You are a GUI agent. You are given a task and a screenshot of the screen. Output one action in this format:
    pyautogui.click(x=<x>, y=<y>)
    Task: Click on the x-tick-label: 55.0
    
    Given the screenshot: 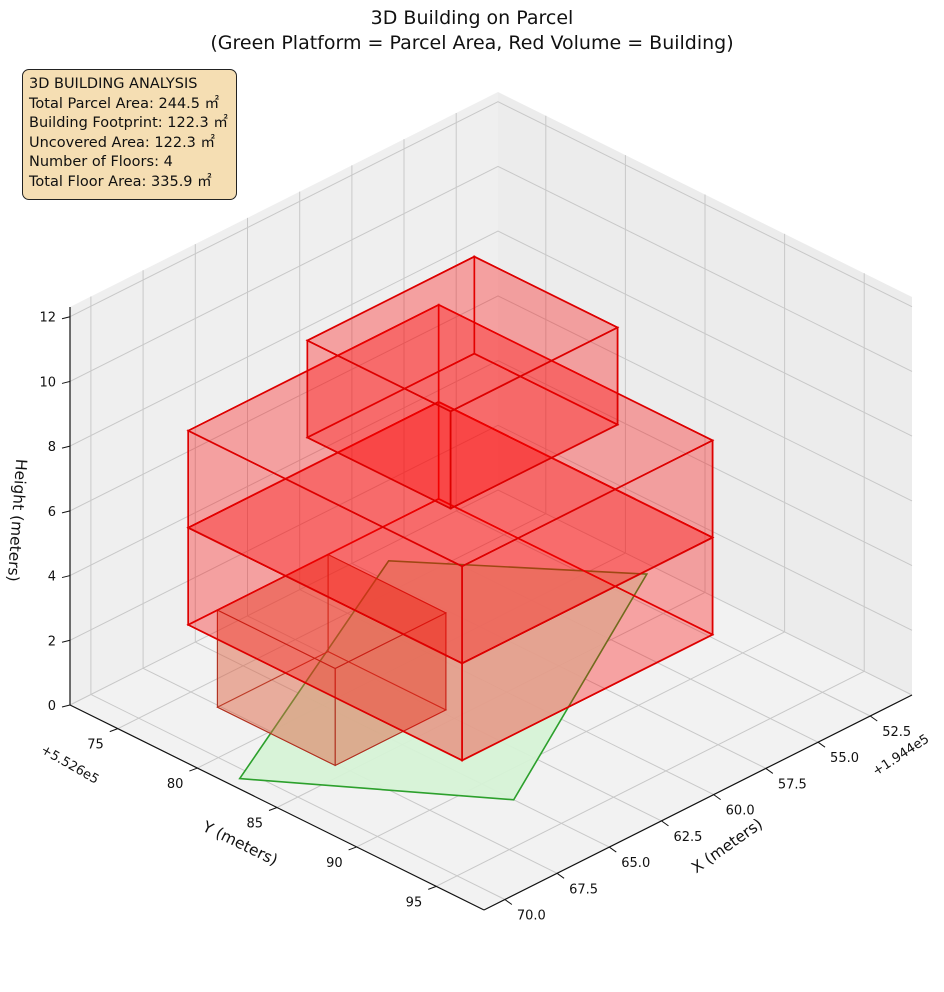 What is the action you would take?
    pyautogui.click(x=844, y=758)
    